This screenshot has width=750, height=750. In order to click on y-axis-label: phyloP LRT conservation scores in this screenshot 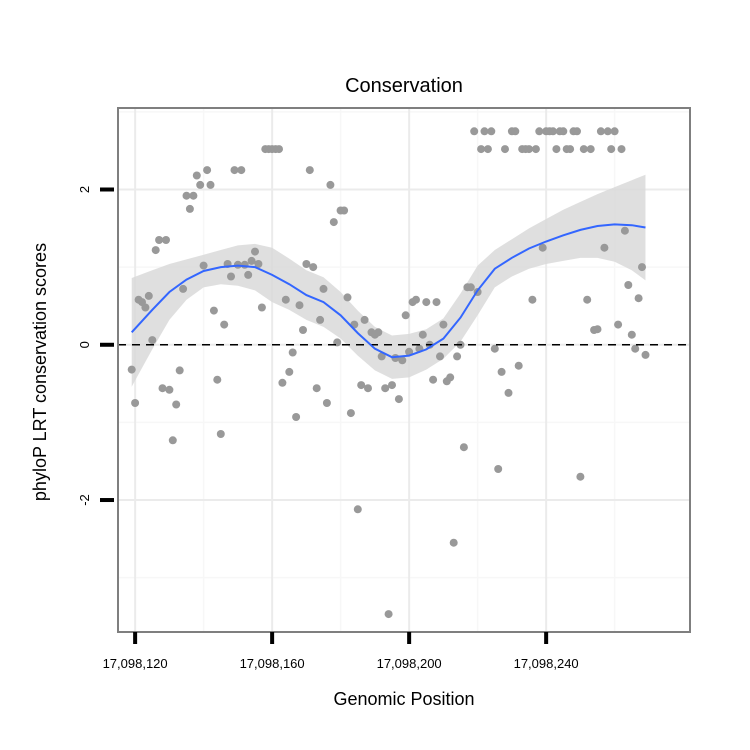, I will do `click(40, 372)`.